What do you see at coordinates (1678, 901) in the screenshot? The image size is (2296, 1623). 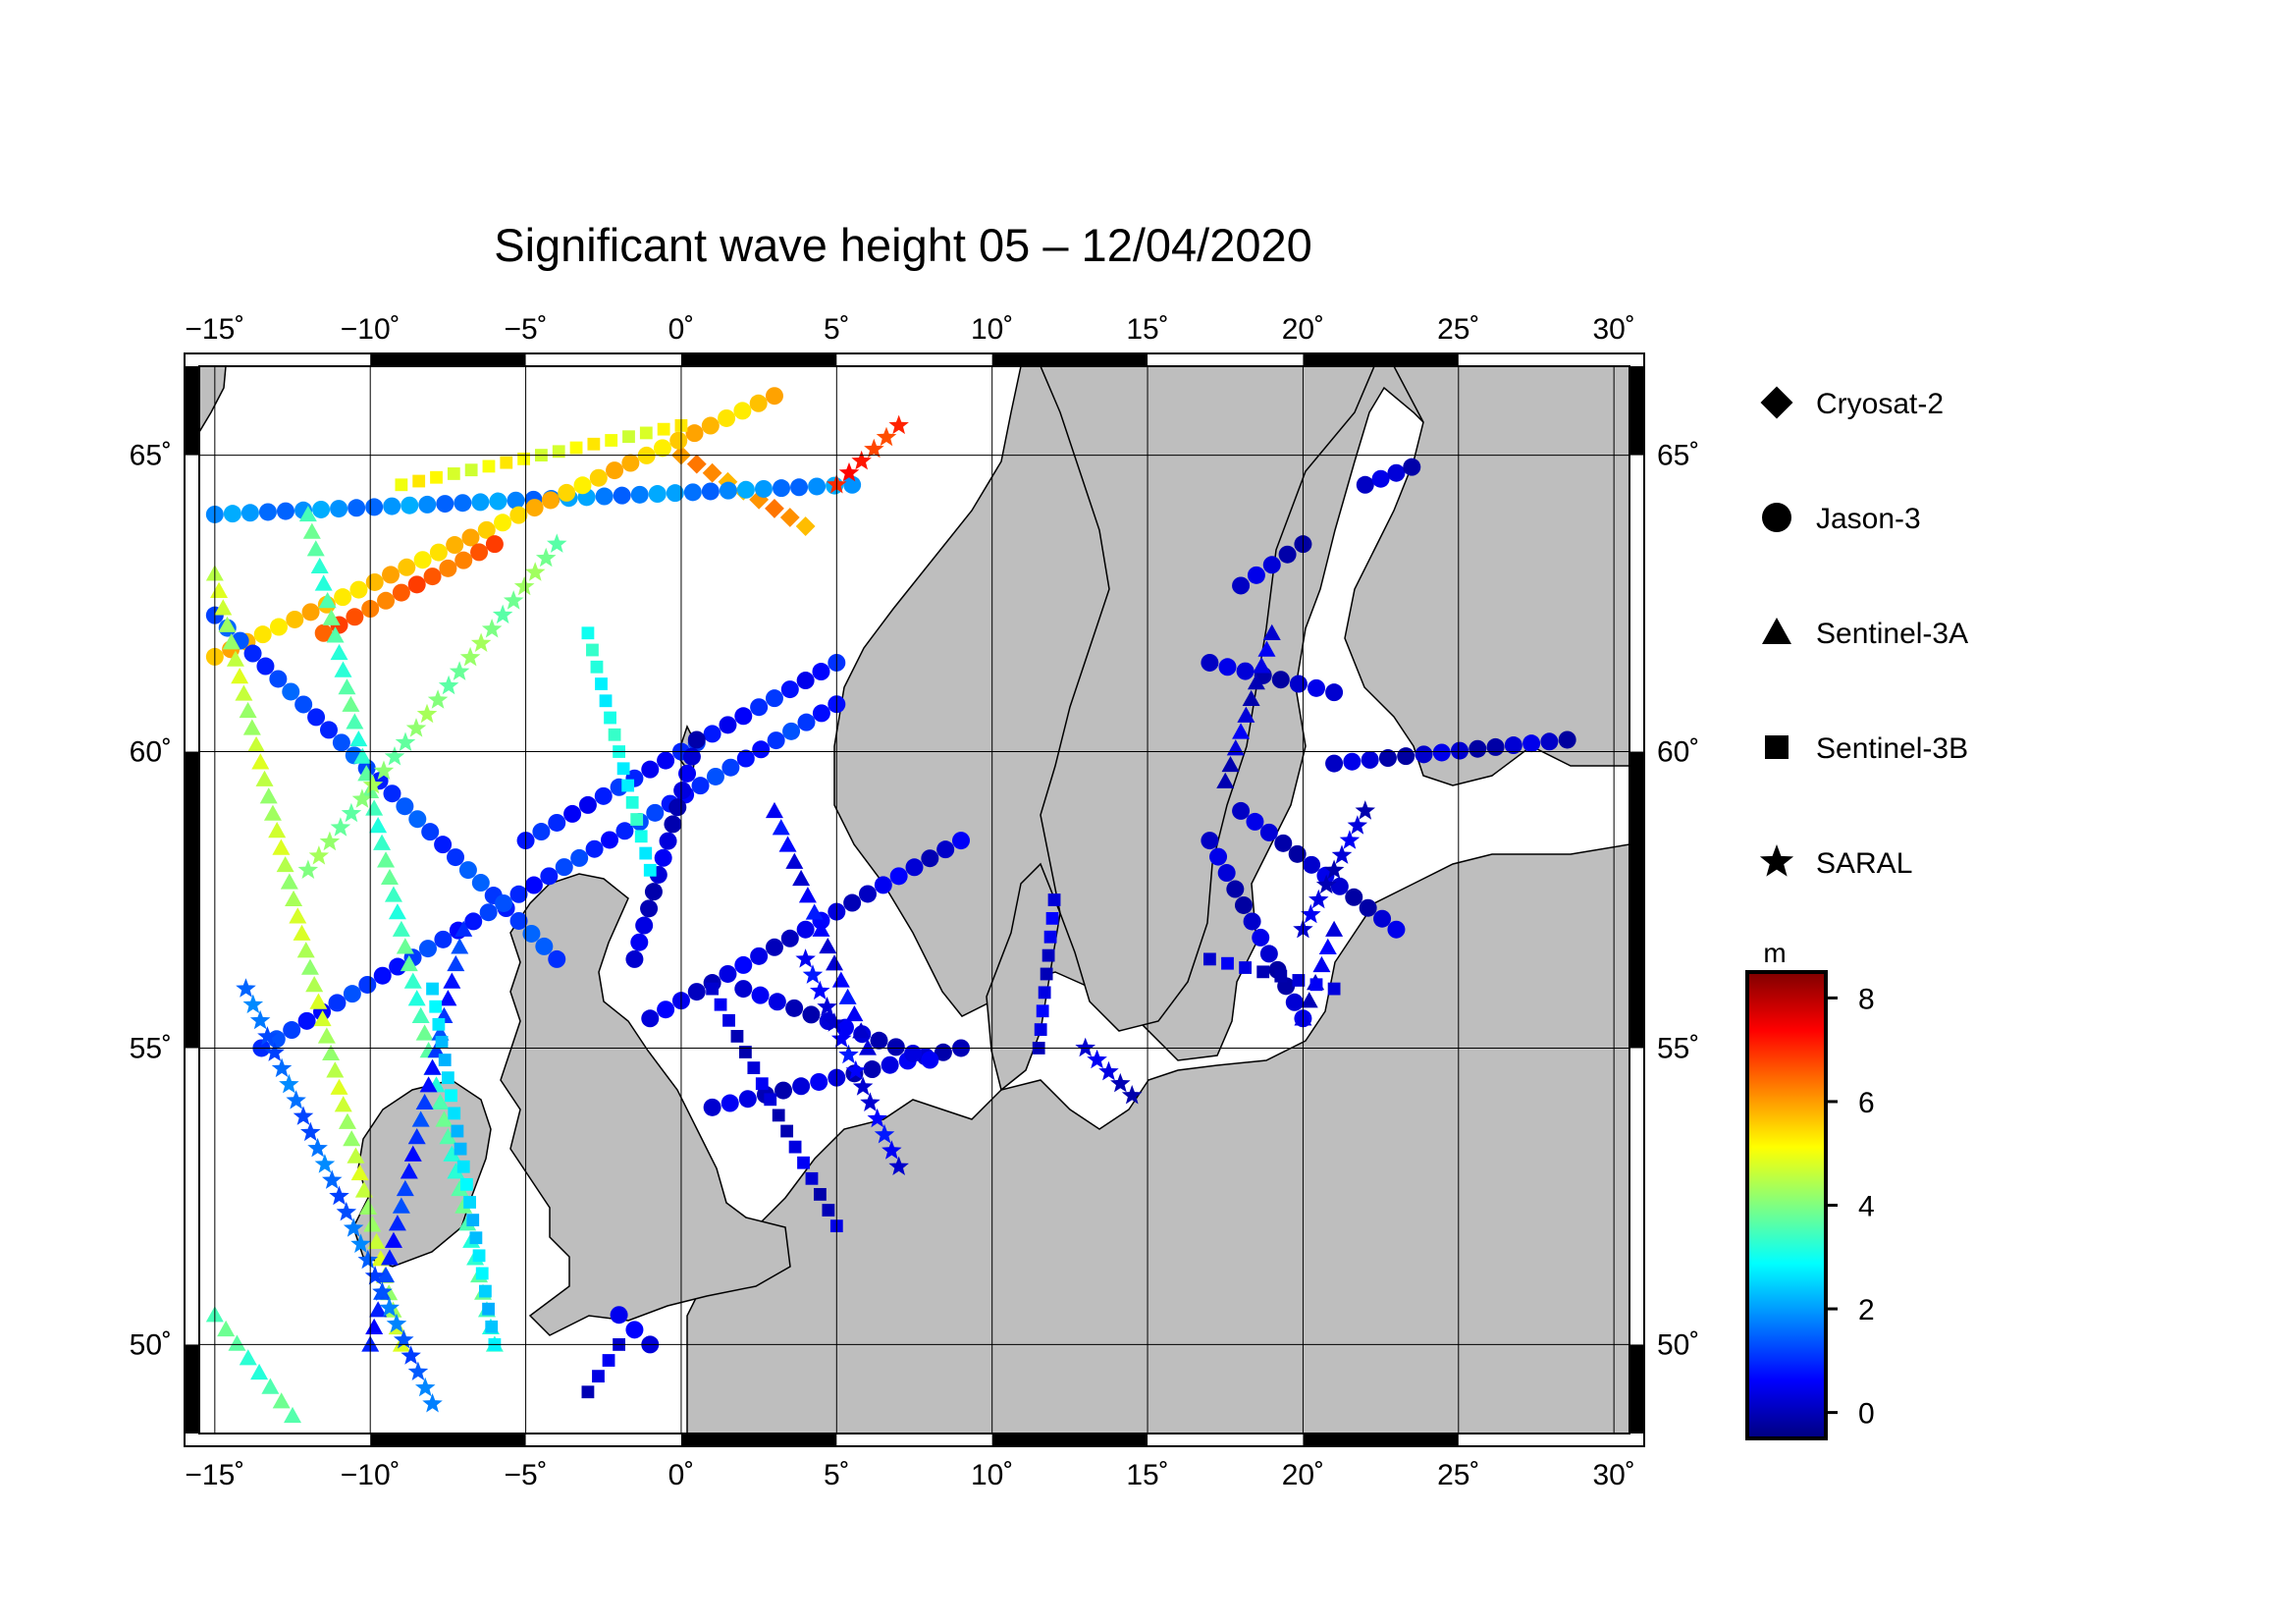 I see `lat-labels-right: 65˚ 60˚ 55˚ 50˚` at bounding box center [1678, 901].